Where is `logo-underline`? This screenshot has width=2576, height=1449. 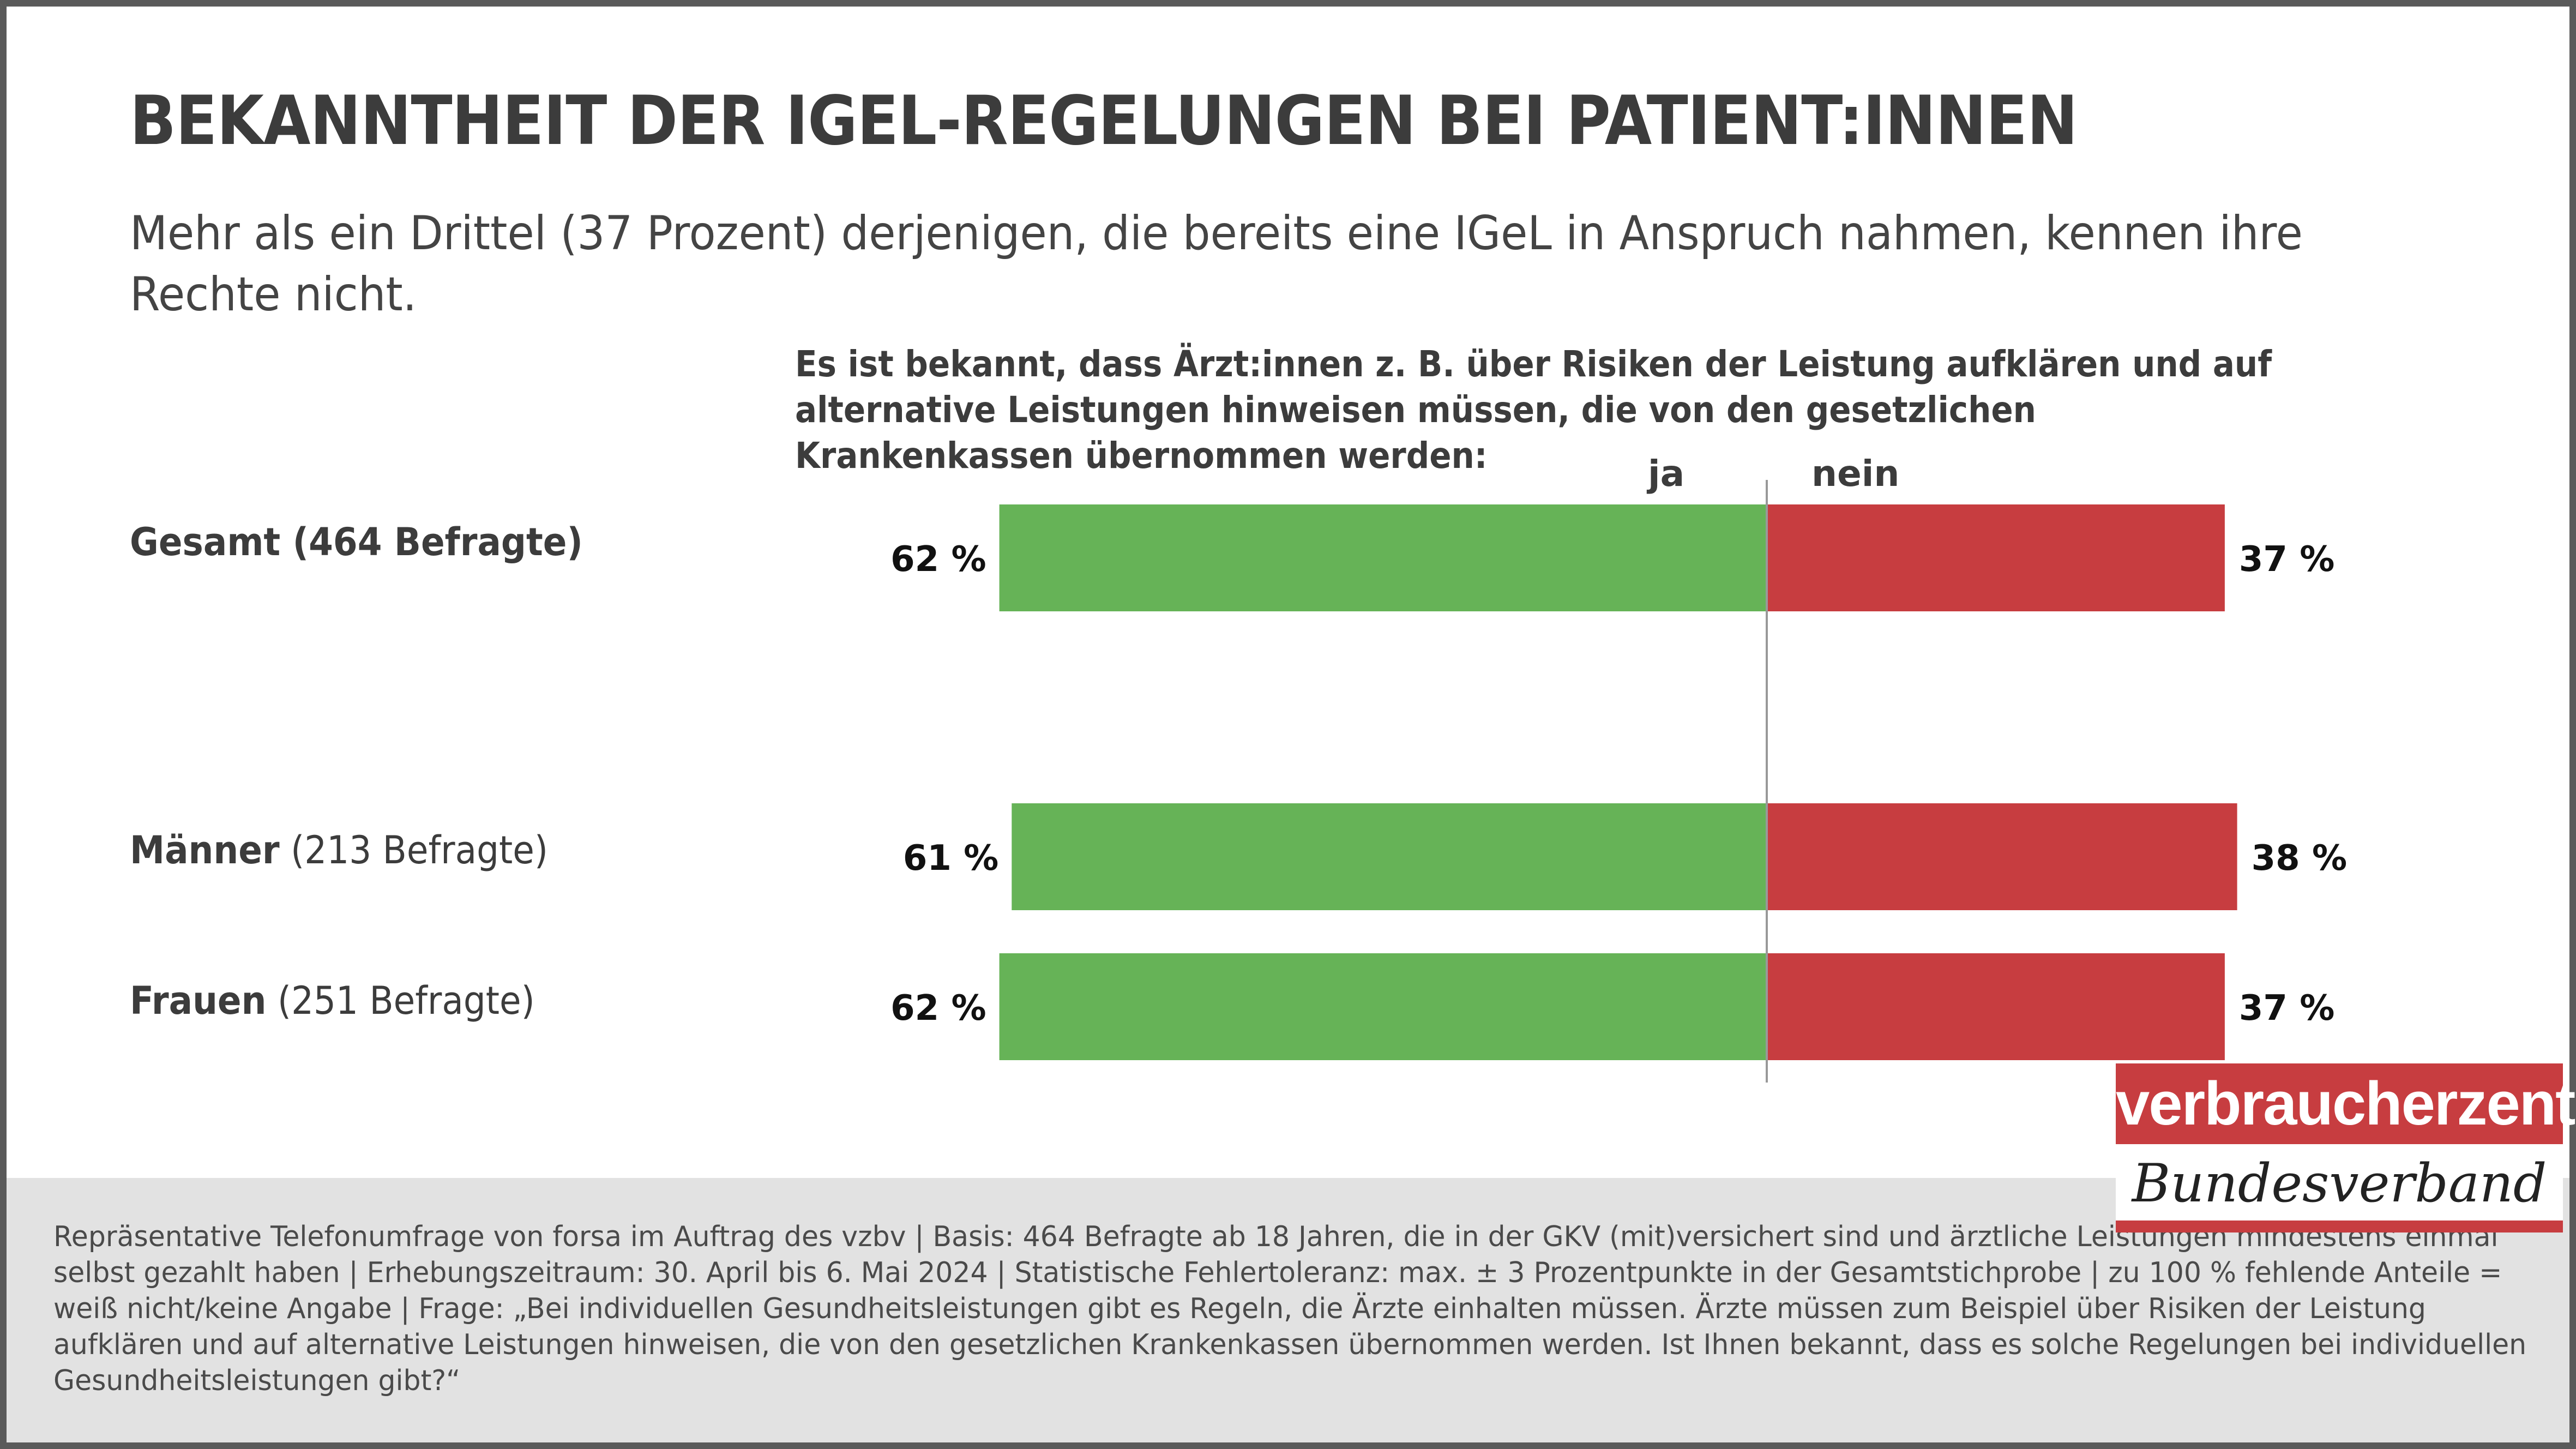
logo-underline is located at coordinates (2339, 1226).